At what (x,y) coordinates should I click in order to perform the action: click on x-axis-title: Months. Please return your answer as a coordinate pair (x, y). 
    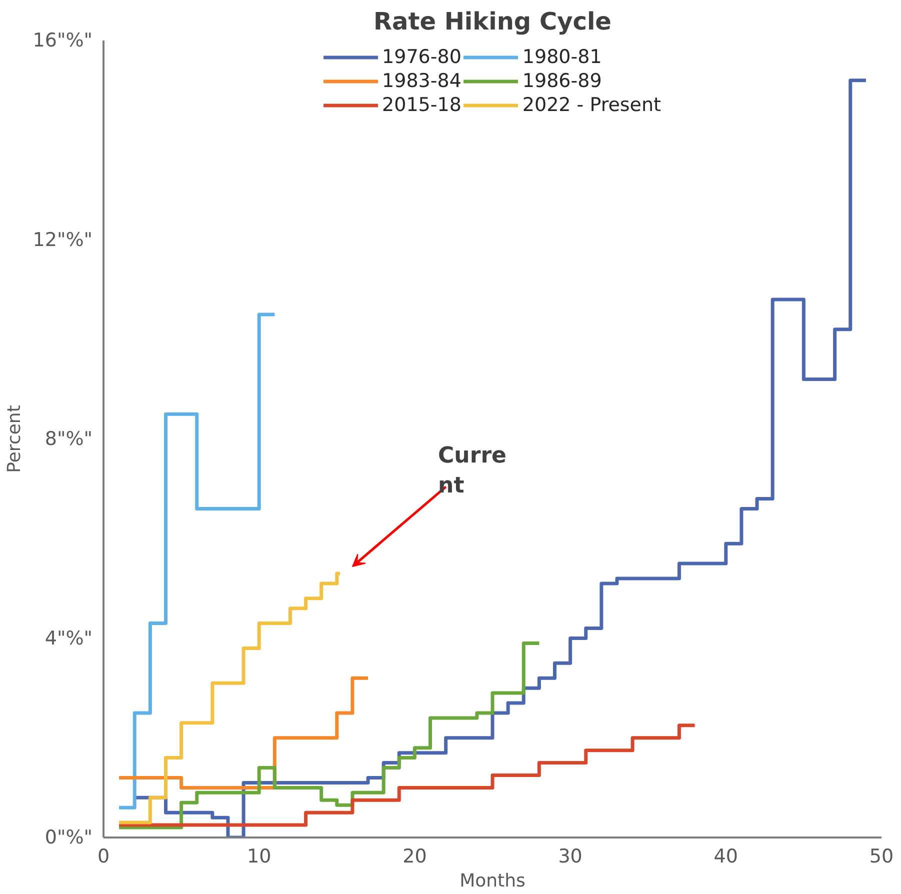
    Looking at the image, I should click on (493, 881).